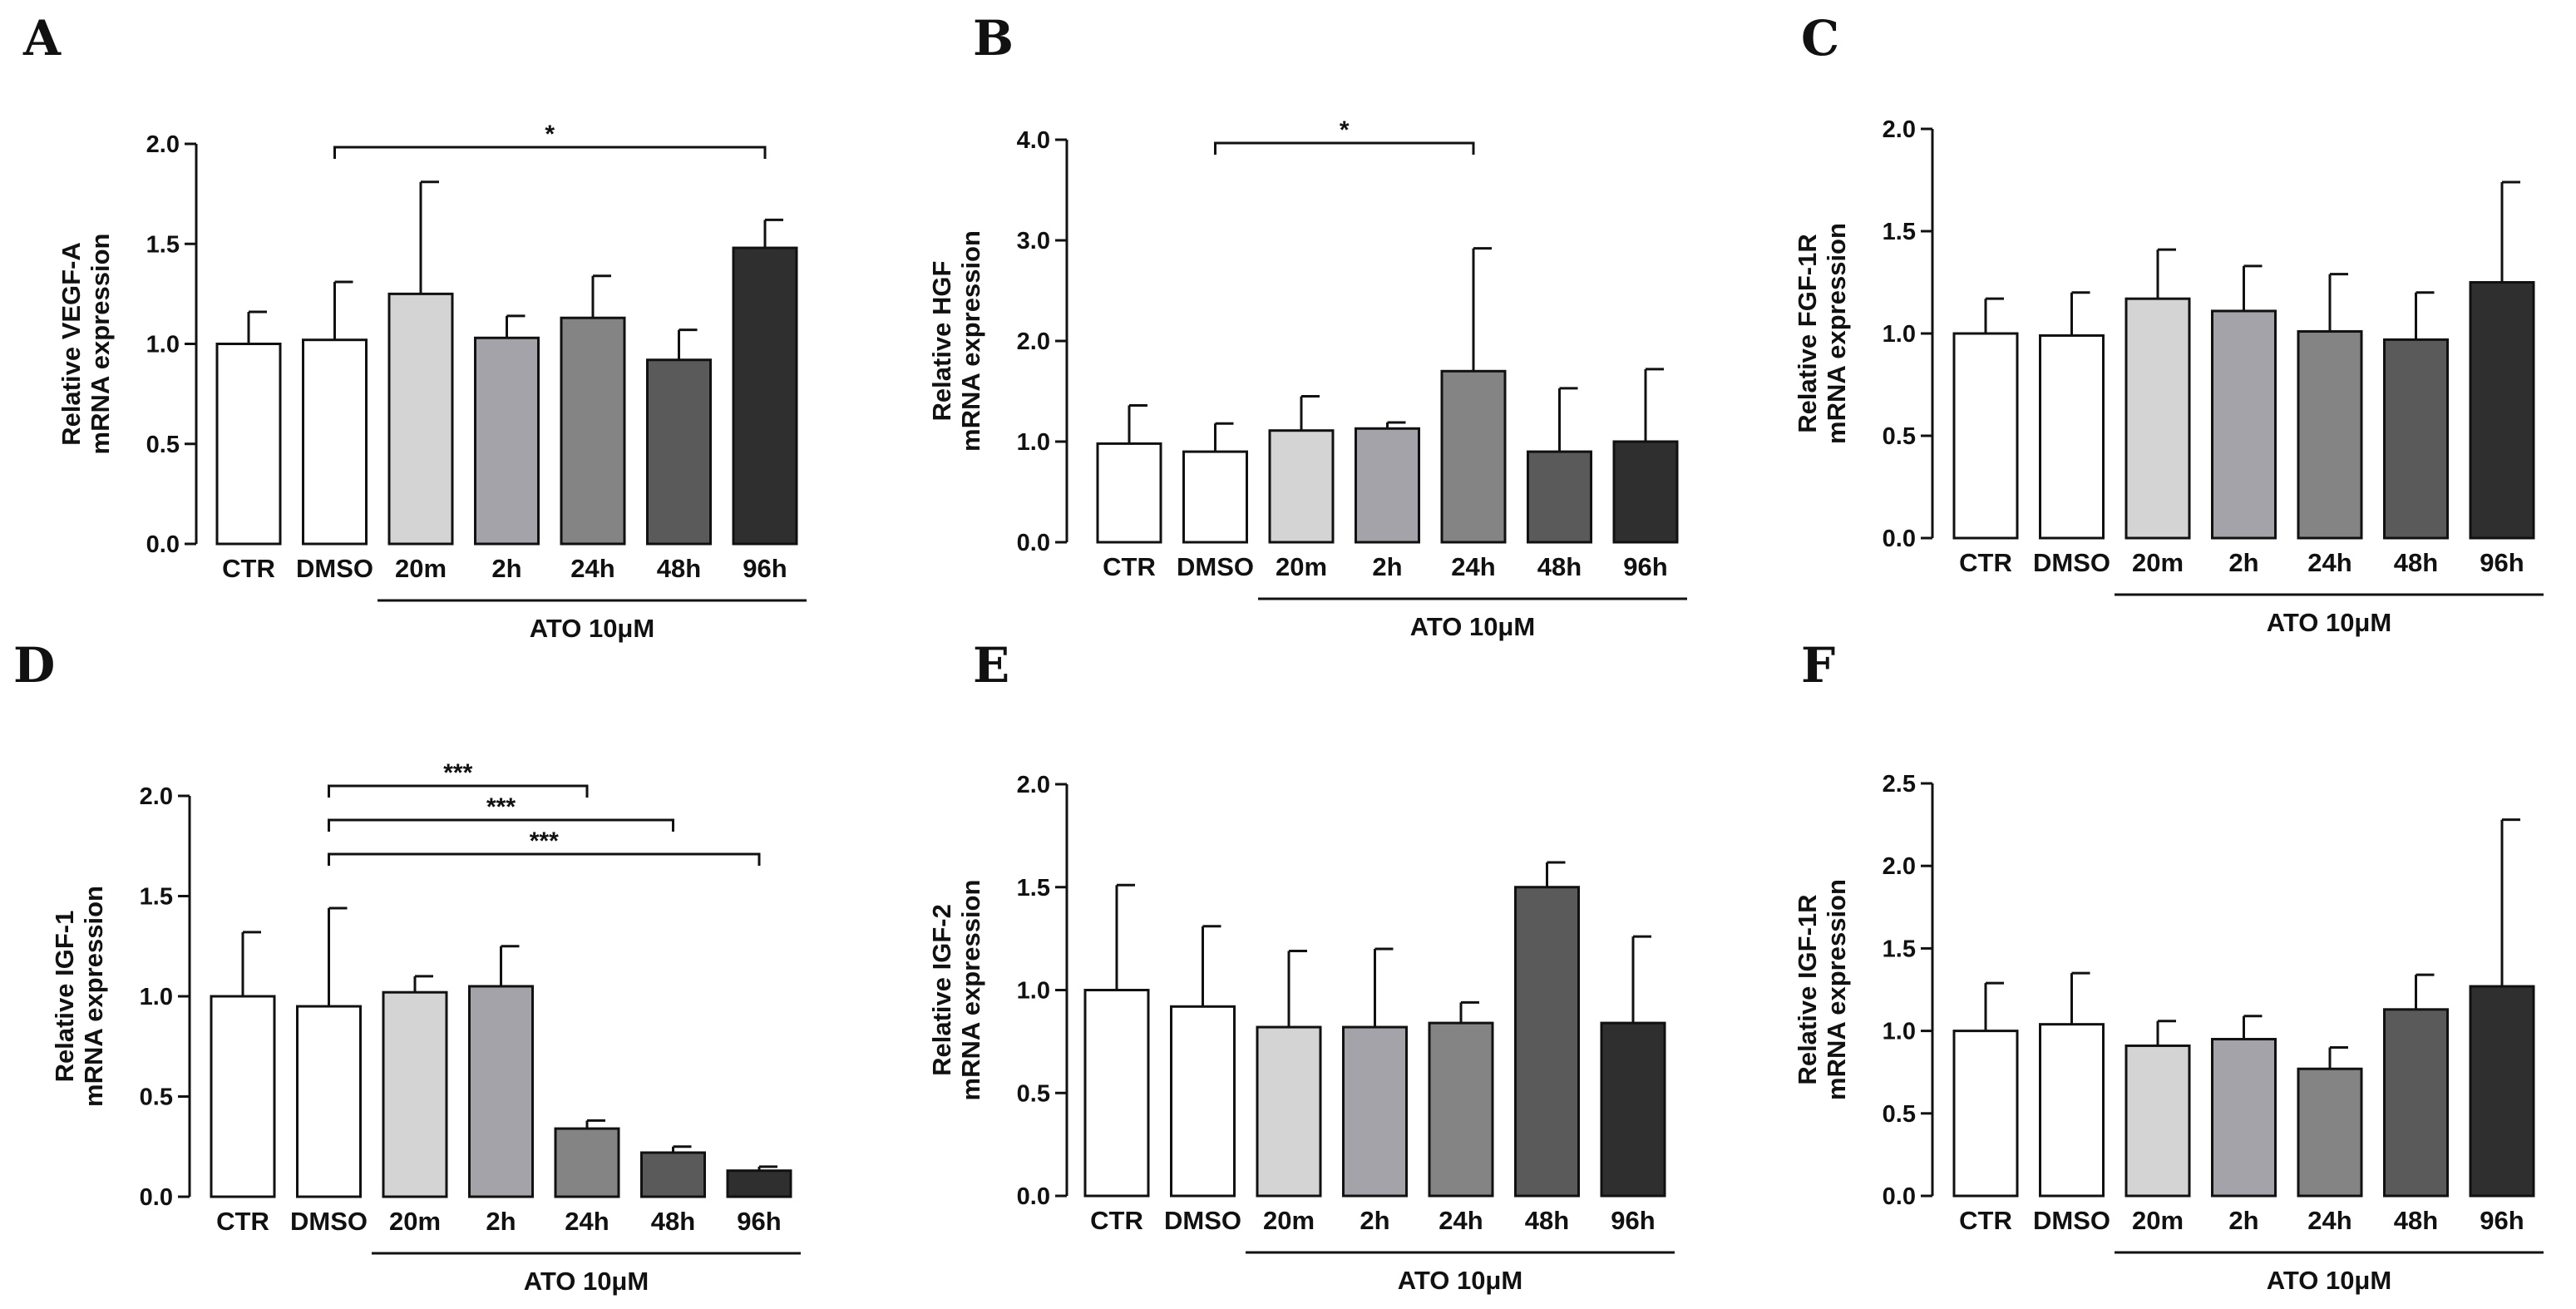 This screenshot has height=1309, width=2576. I want to click on y-axis-label-line1: Relative IGF-1R, so click(1807, 989).